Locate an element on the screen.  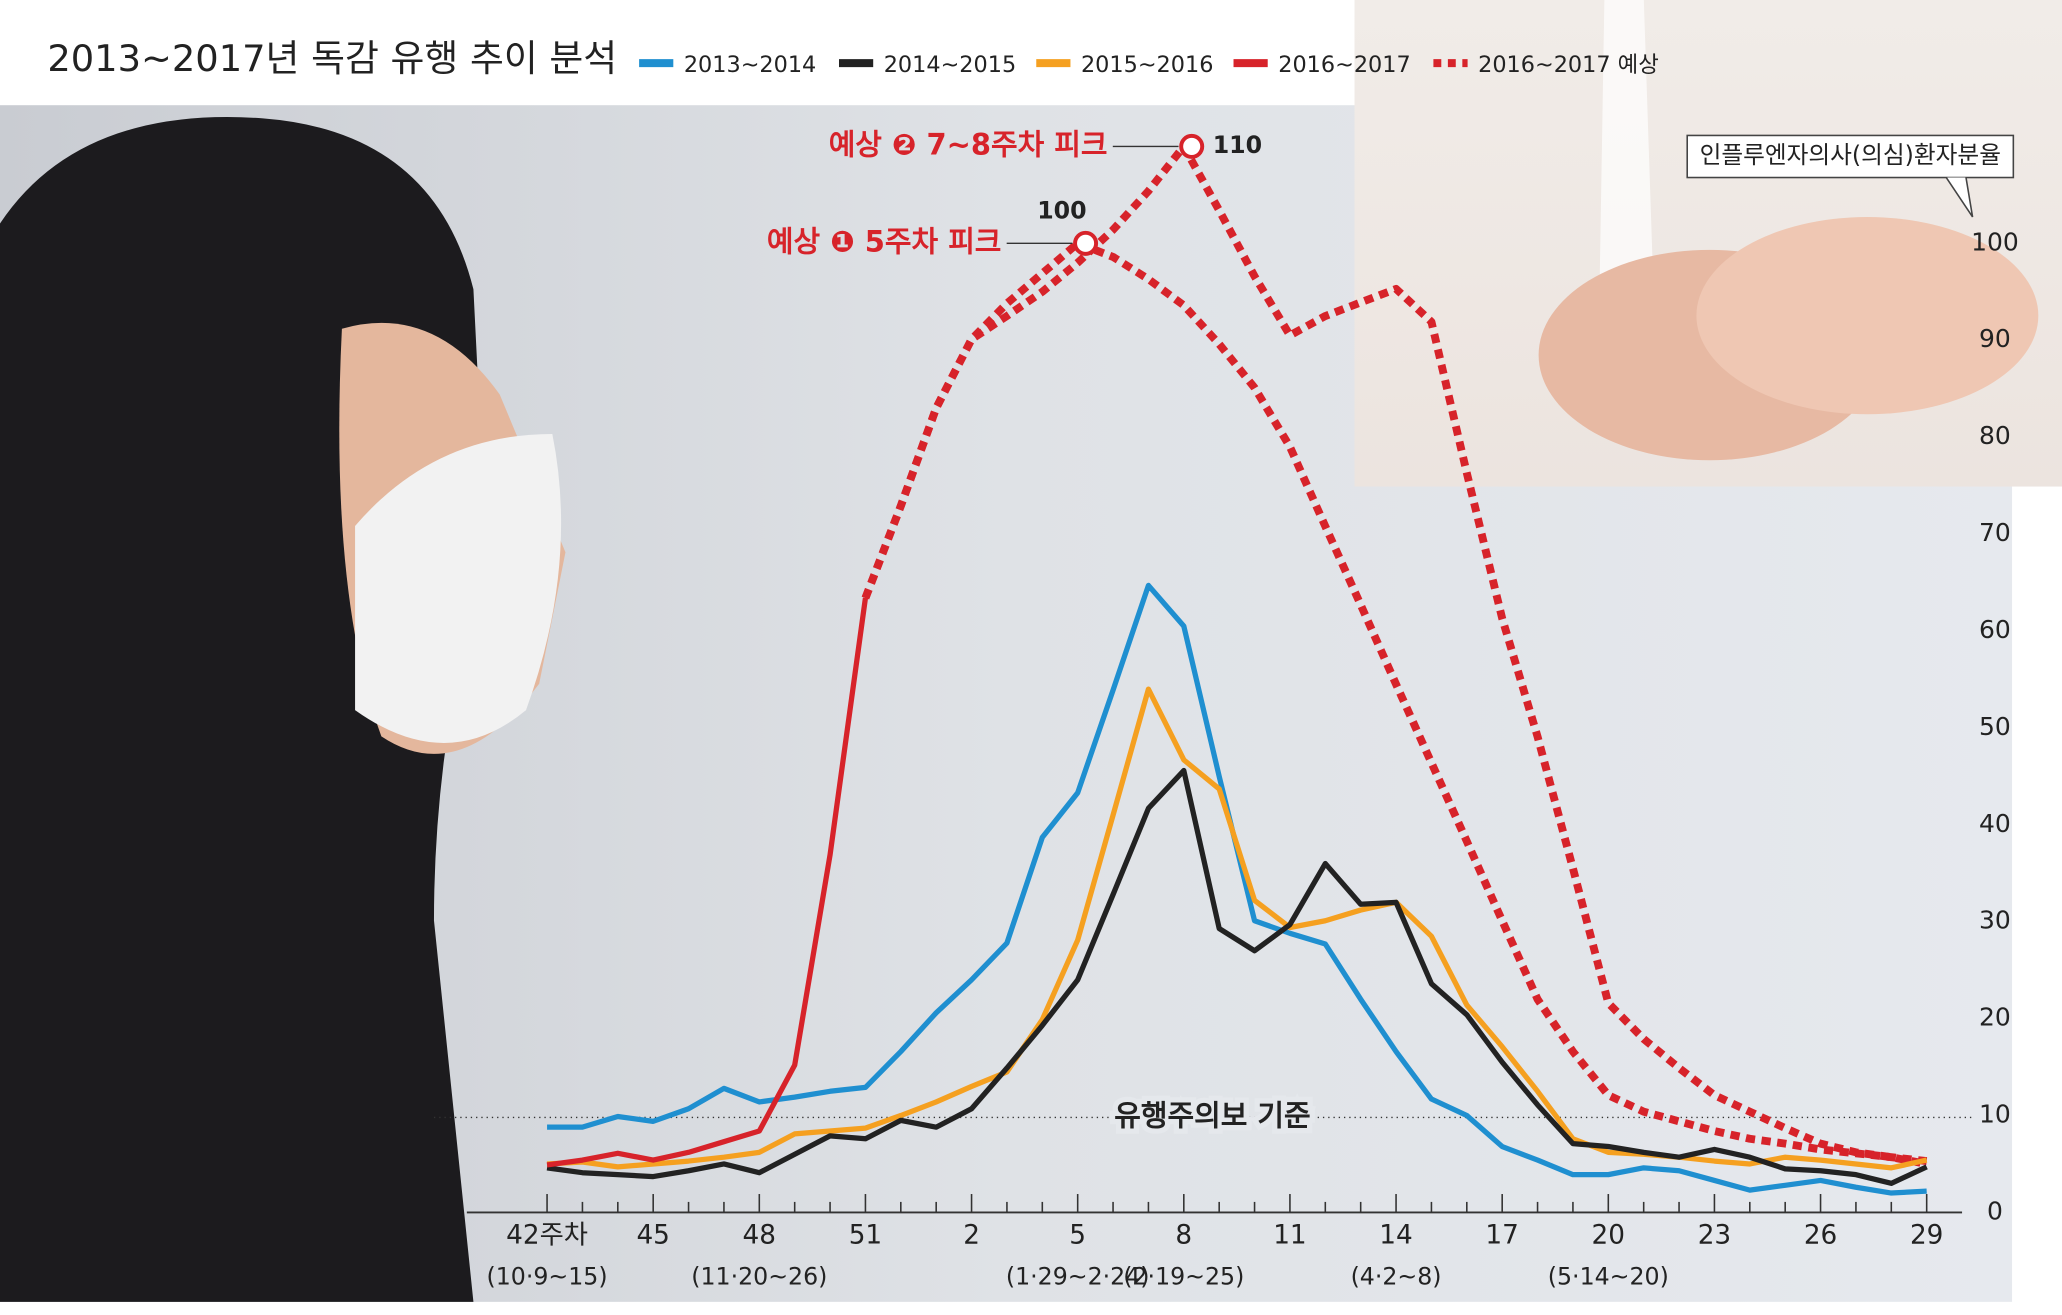
x-sublabel: (10·9~15) is located at coordinates (547, 1277).